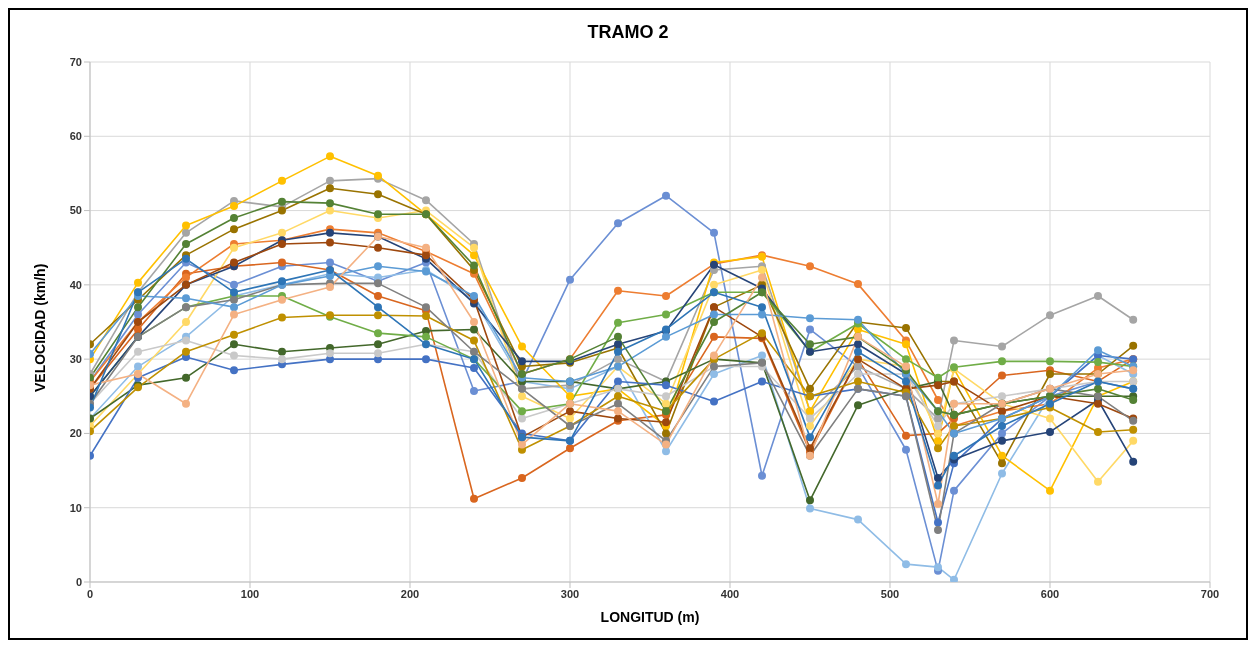  I want to click on x-tick-label: 700, so click(1210, 593).